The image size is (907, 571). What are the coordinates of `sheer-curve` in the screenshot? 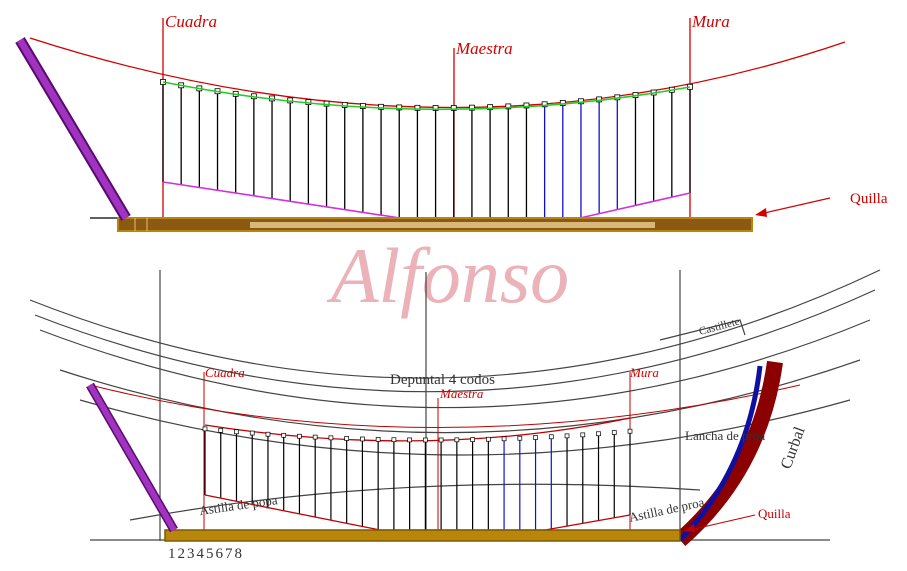 It's located at (437, 73).